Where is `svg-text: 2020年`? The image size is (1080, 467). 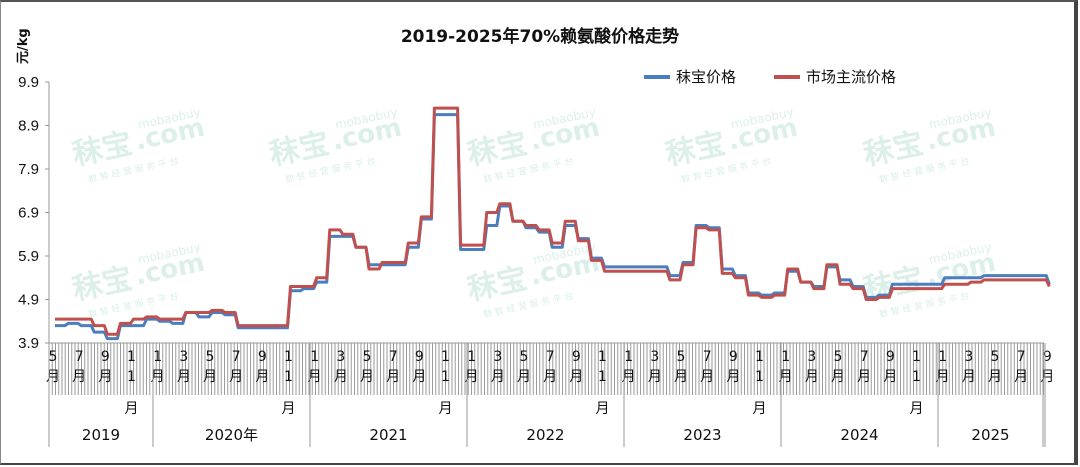
svg-text: 2020年 is located at coordinates (231, 435).